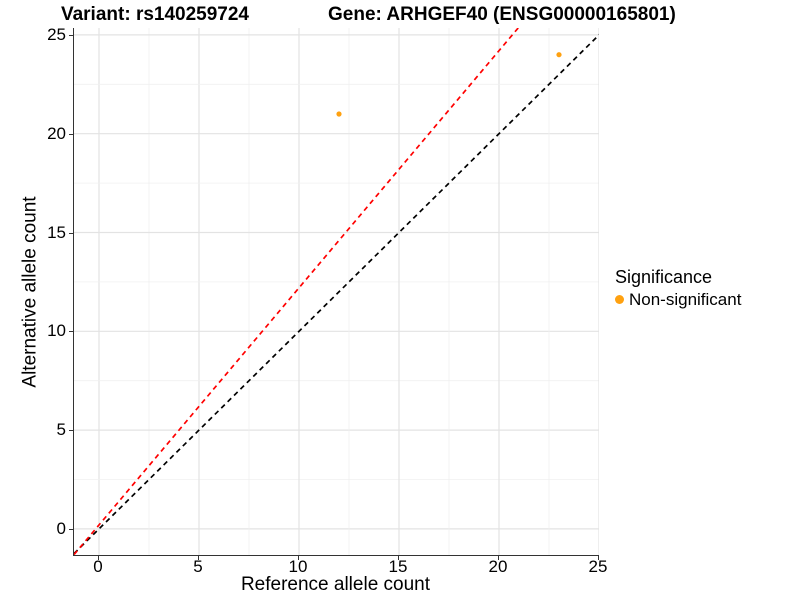  I want to click on legend: Significance Non-significant, so click(705, 288).